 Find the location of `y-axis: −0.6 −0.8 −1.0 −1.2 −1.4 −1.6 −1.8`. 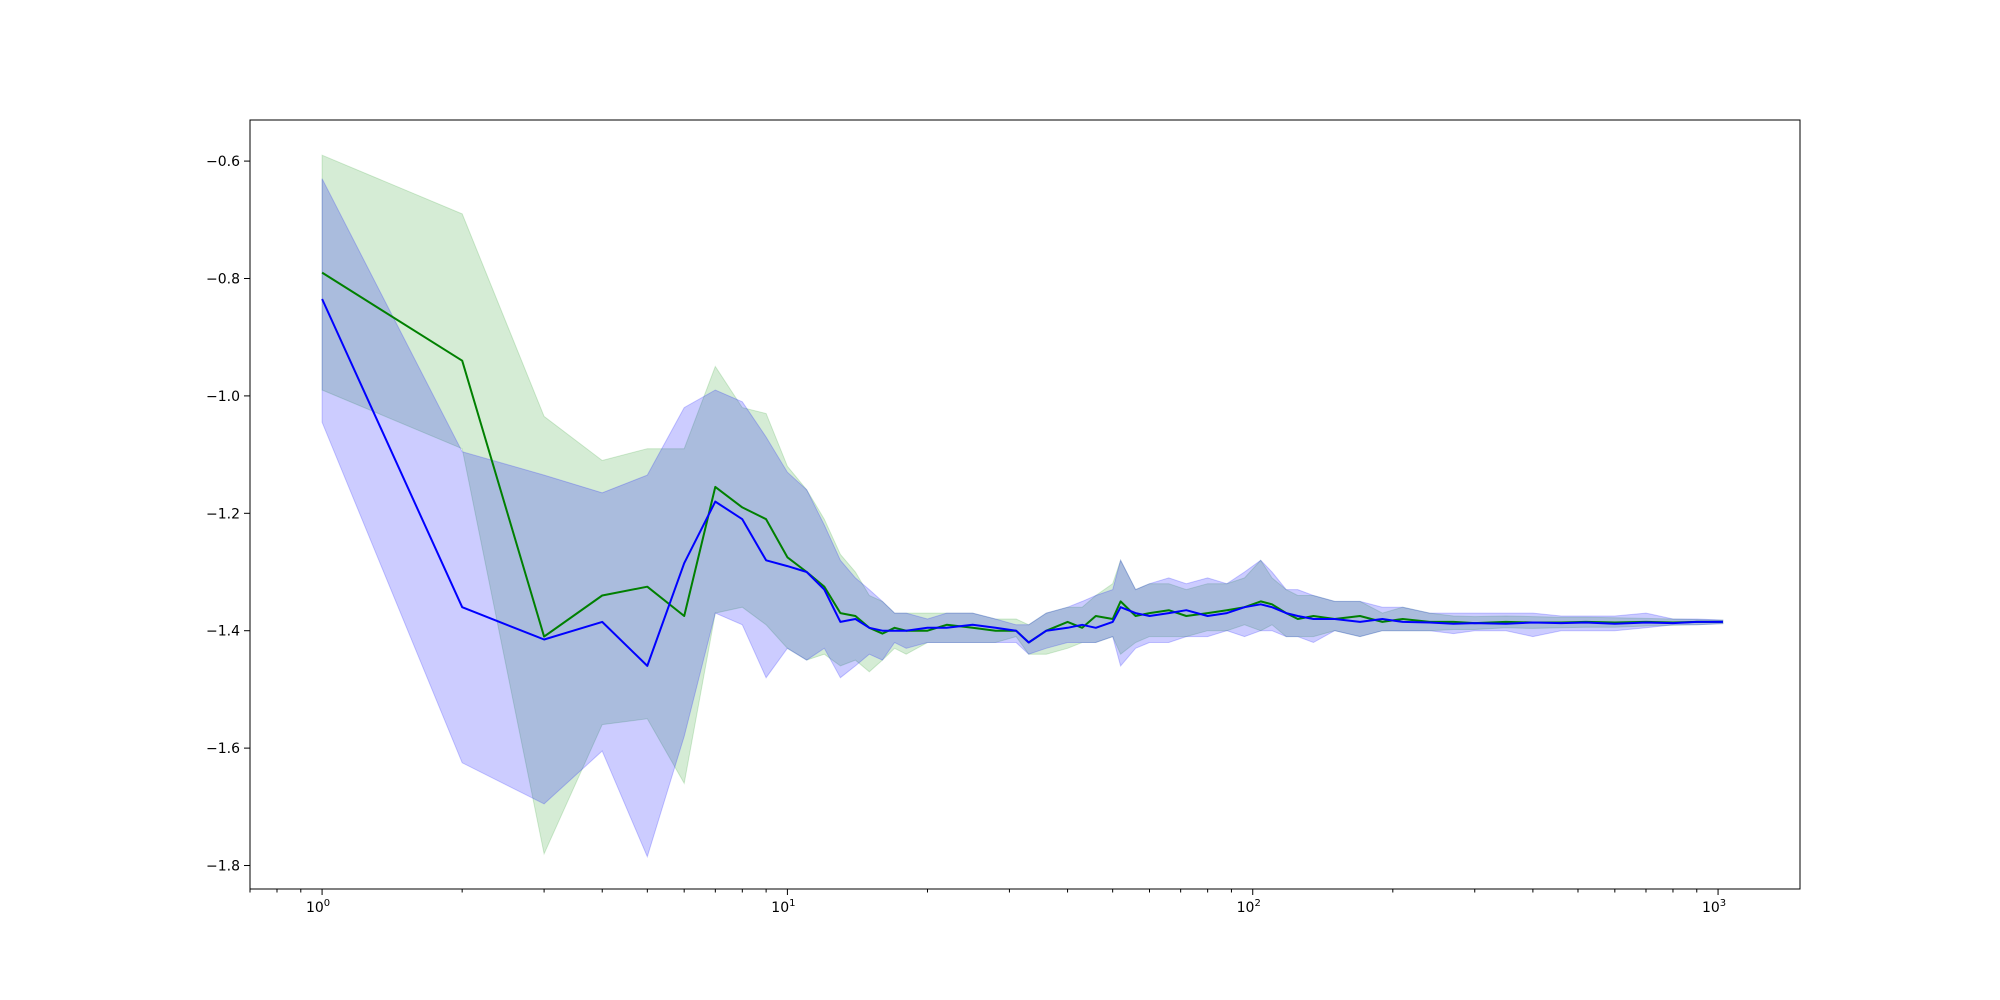

y-axis: −0.6 −0.8 −1.0 −1.2 −1.4 −1.6 −1.8 is located at coordinates (228, 514).